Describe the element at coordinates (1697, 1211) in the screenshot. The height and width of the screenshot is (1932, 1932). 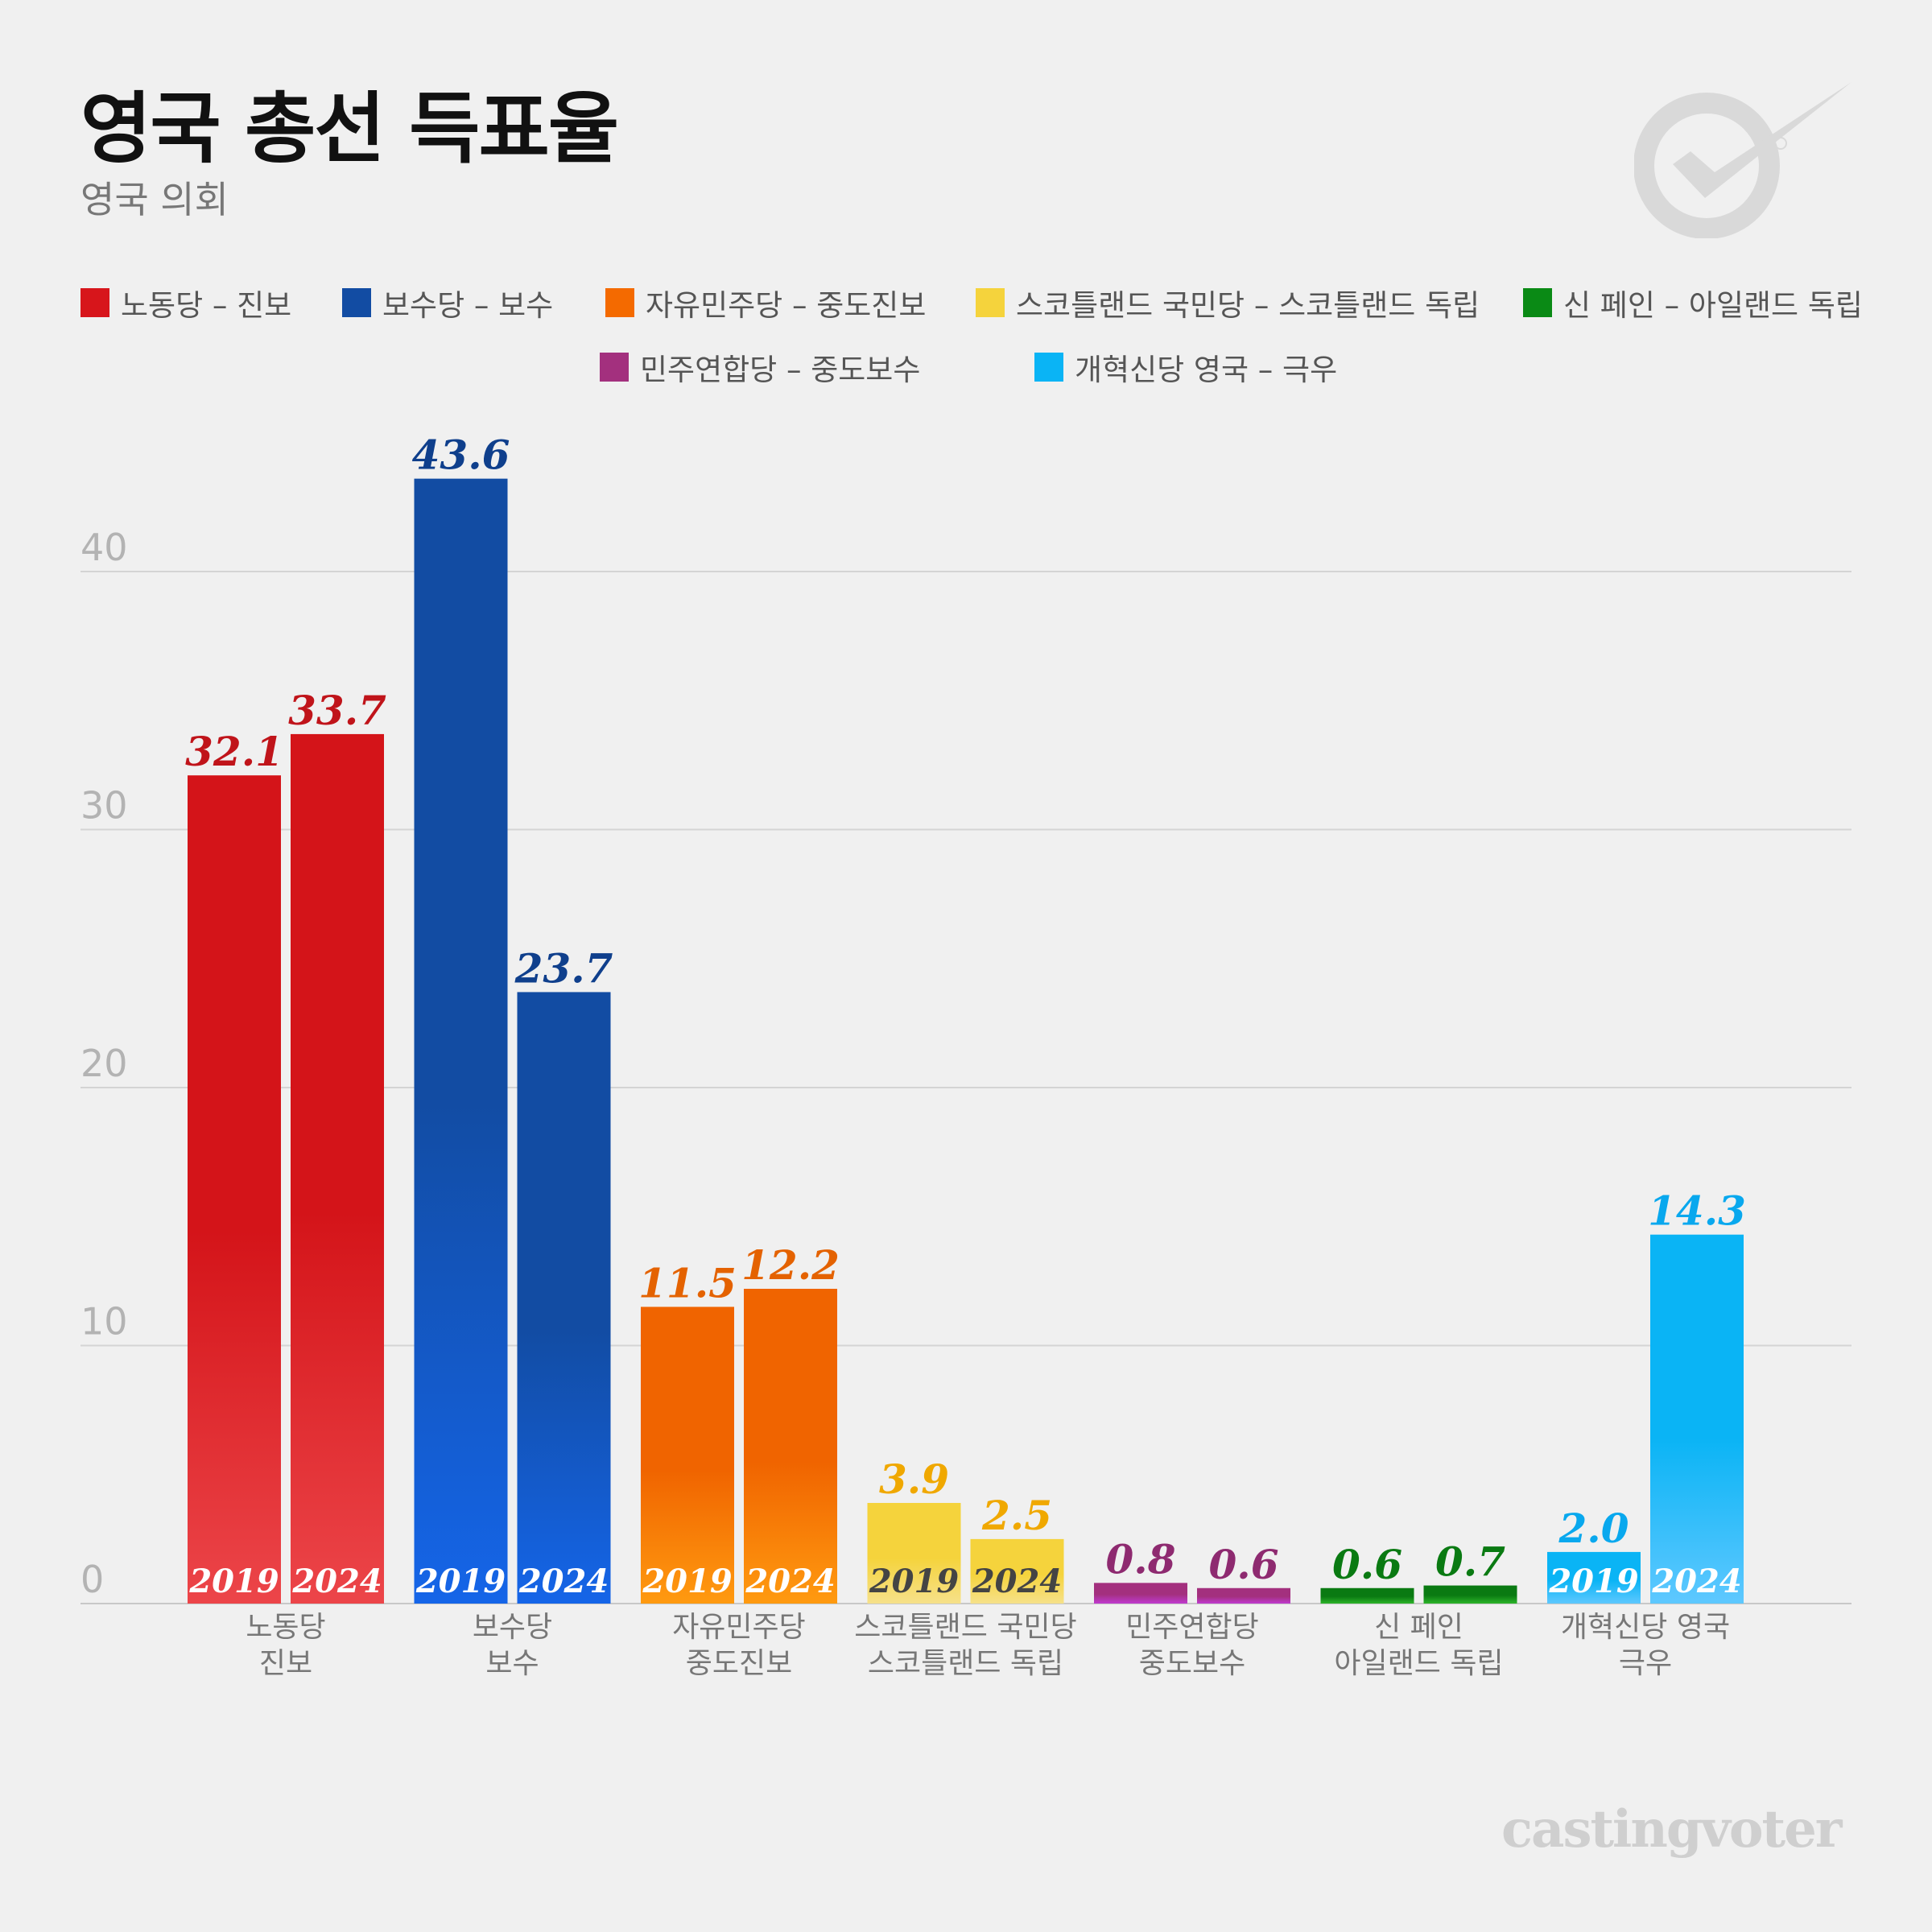
I see `data-label: 14.3` at that location.